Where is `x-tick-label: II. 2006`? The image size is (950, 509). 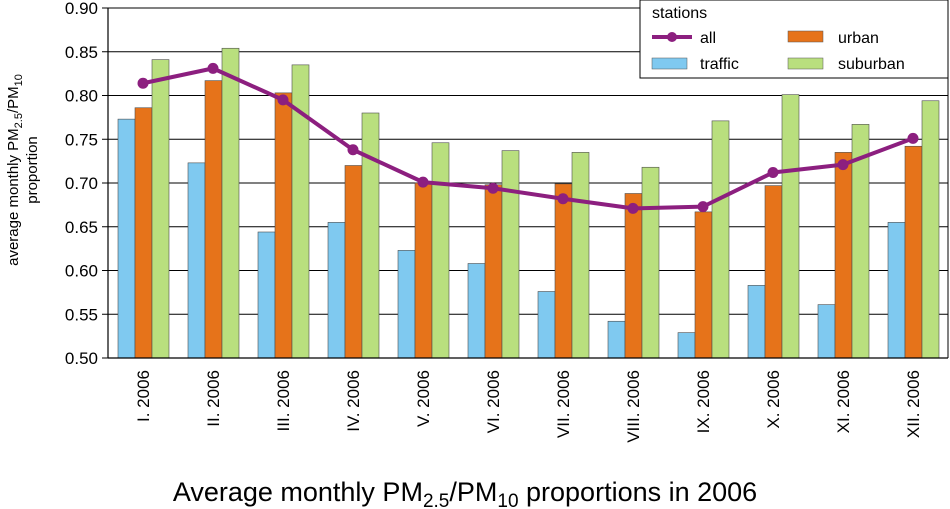
x-tick-label: II. 2006 is located at coordinates (213, 398).